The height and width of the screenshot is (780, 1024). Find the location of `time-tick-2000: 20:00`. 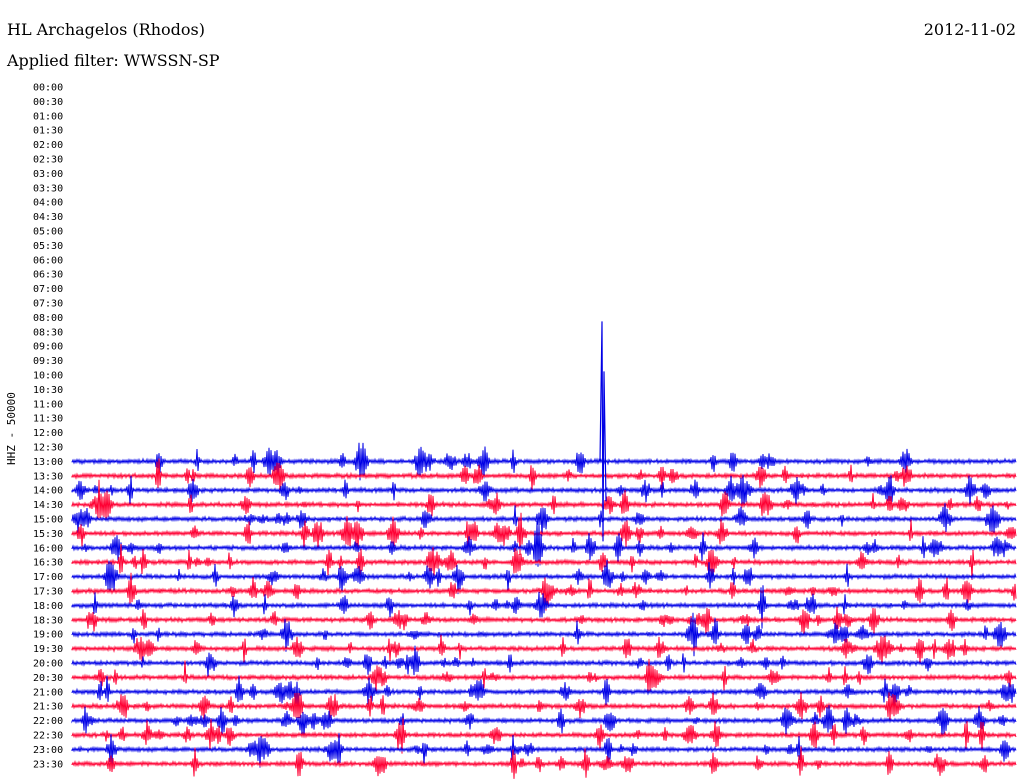

time-tick-2000: 20:00 is located at coordinates (48, 664).